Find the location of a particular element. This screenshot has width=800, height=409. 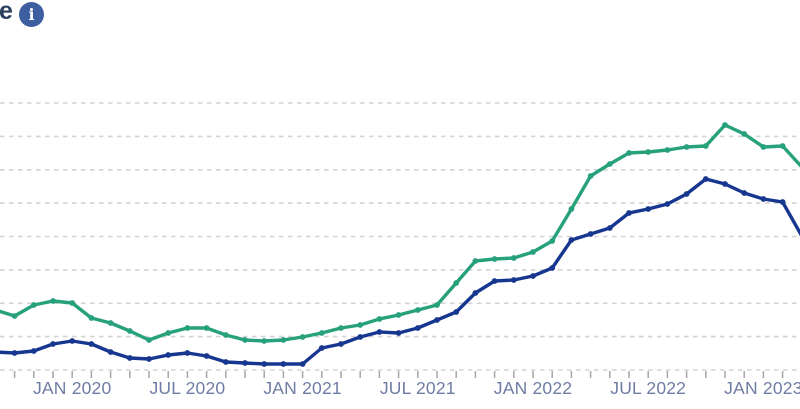

x-axis-label: JAN 2020 is located at coordinates (72, 388).